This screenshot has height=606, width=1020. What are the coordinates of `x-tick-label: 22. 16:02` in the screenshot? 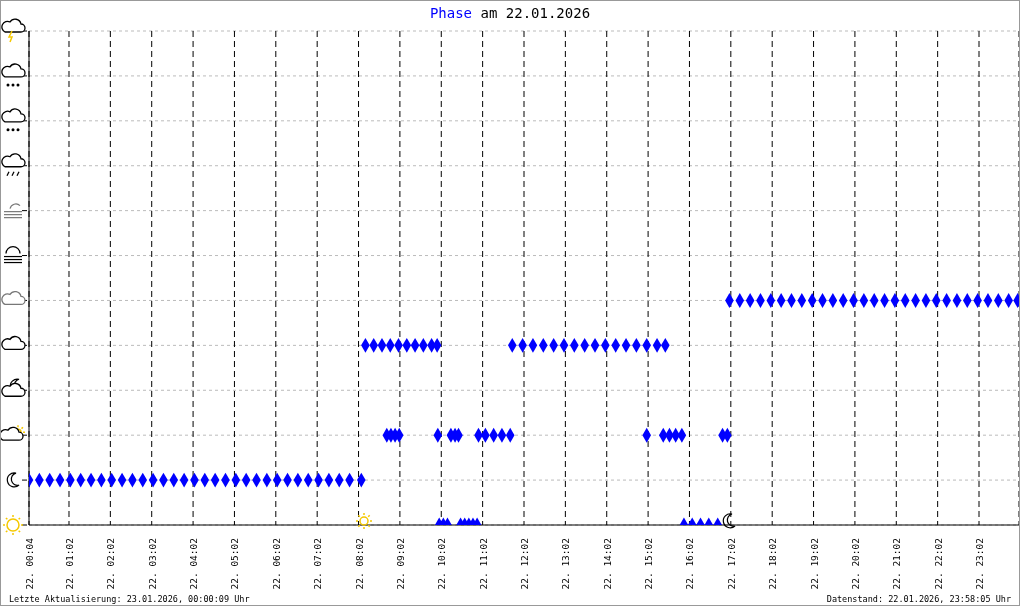 It's located at (690, 564).